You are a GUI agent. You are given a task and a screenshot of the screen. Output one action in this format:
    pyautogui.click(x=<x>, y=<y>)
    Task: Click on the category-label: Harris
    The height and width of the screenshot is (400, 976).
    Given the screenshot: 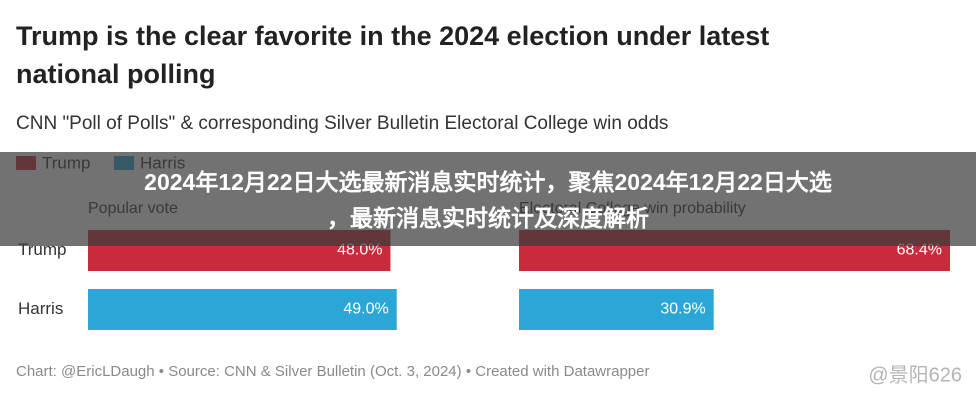 What is the action you would take?
    pyautogui.click(x=40, y=308)
    